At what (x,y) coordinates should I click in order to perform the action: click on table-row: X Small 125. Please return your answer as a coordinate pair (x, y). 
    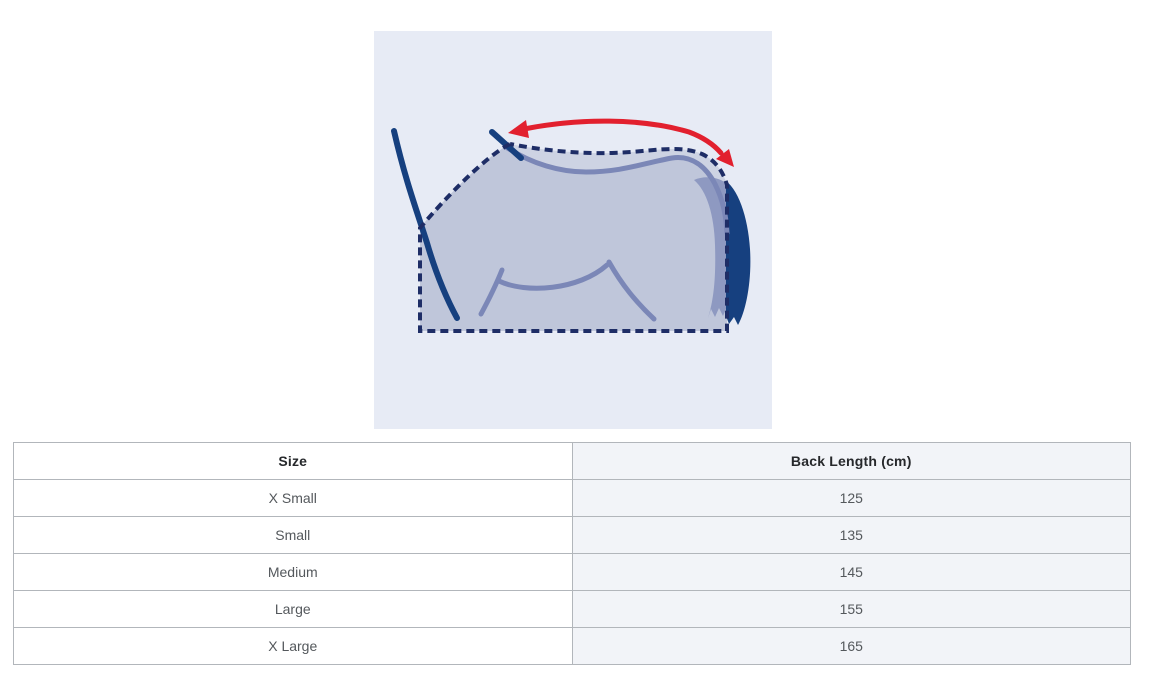
    Looking at the image, I should click on (572, 498).